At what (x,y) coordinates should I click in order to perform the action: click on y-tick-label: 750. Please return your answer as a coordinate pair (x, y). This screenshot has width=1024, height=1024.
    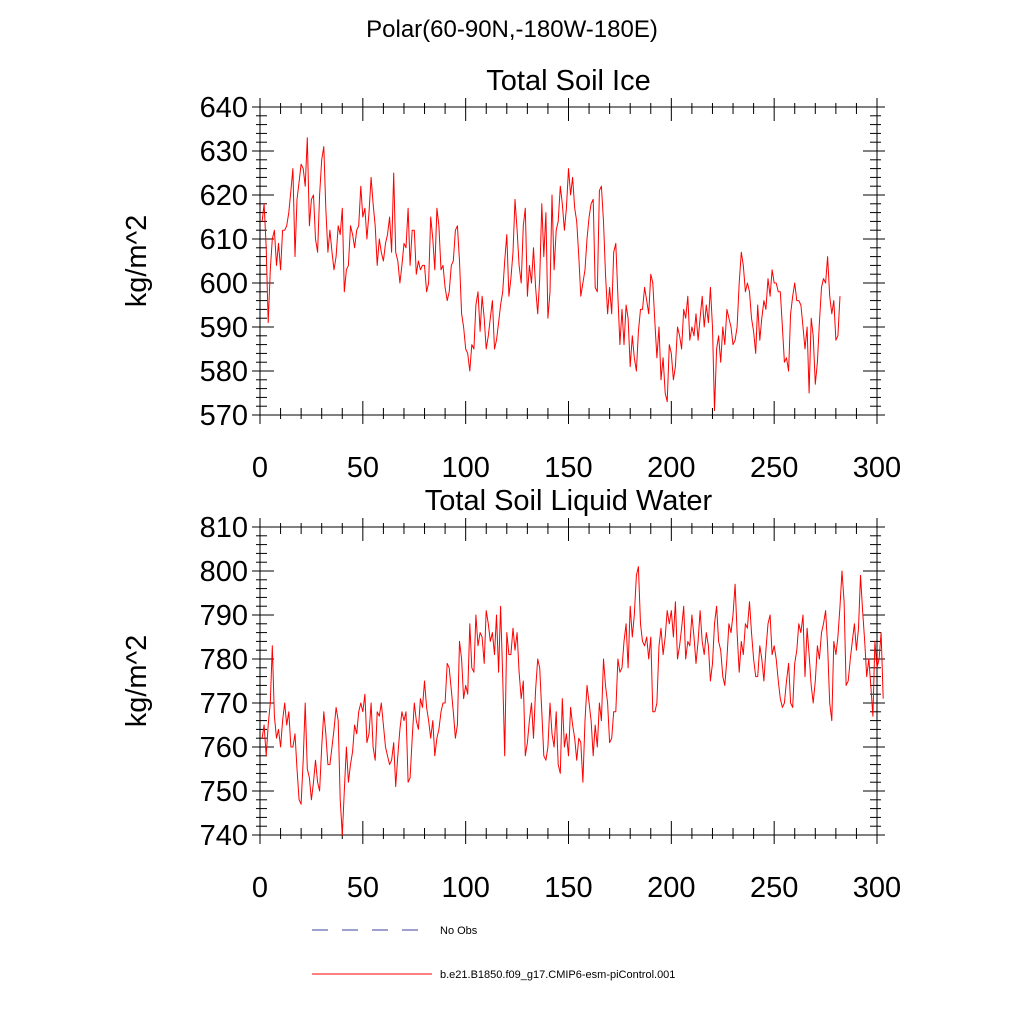
    Looking at the image, I should click on (224, 792).